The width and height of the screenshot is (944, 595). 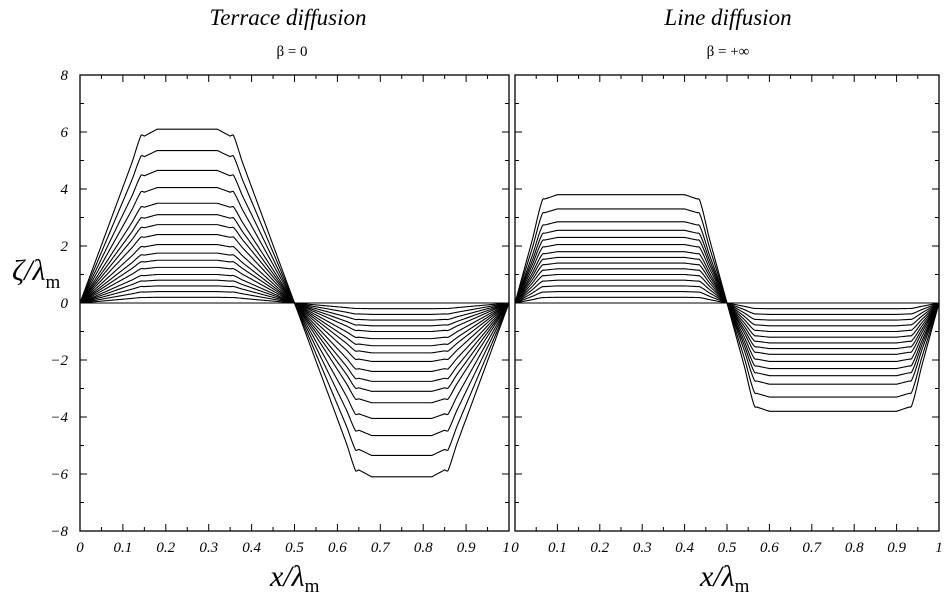 What do you see at coordinates (65, 76) in the screenshot?
I see `y-tick-label: 8` at bounding box center [65, 76].